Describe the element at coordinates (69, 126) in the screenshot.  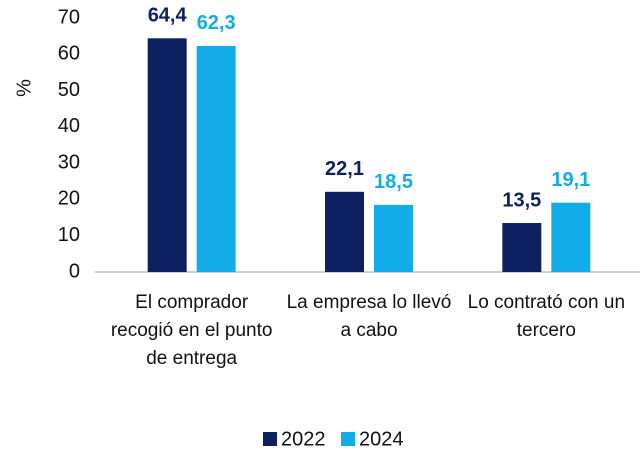
I see `y-tick-label: 40` at that location.